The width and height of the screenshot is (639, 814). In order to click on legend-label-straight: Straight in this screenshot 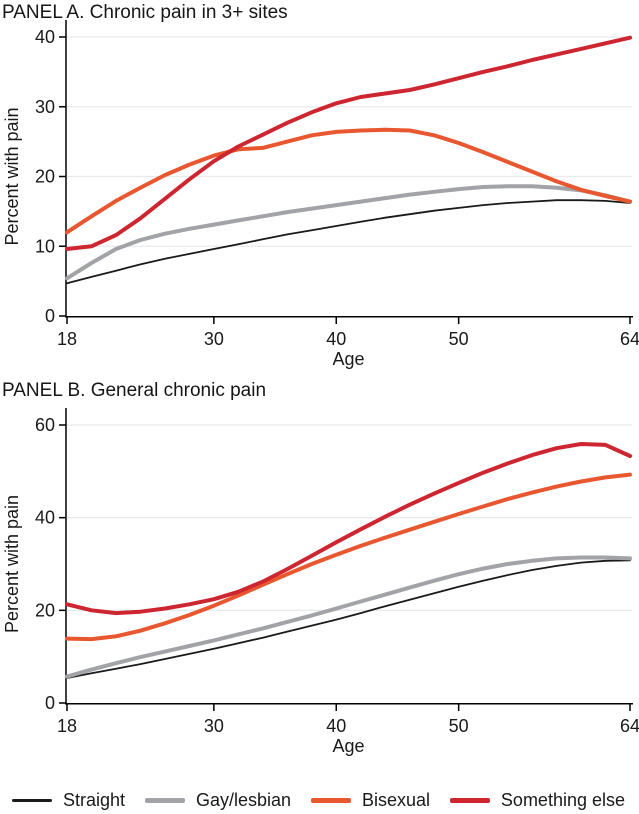, I will do `click(94, 800)`.